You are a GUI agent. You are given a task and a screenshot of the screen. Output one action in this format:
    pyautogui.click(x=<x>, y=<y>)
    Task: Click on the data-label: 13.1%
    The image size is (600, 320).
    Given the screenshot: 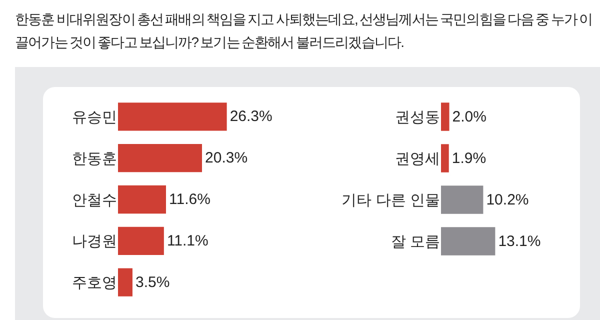 What is the action you would take?
    pyautogui.click(x=519, y=241)
    